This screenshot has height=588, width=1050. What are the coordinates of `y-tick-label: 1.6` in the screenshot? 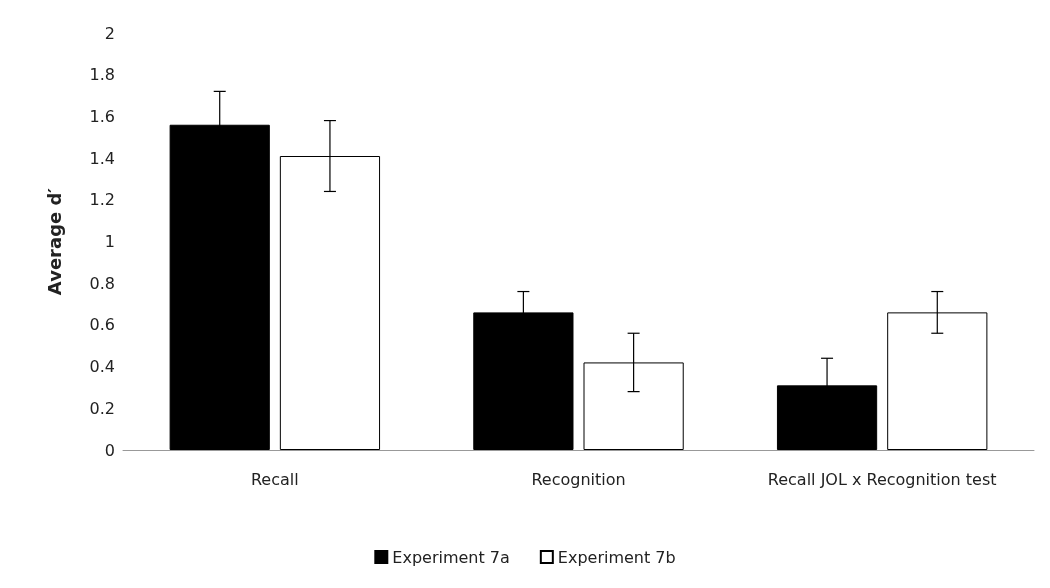 It's located at (102, 116).